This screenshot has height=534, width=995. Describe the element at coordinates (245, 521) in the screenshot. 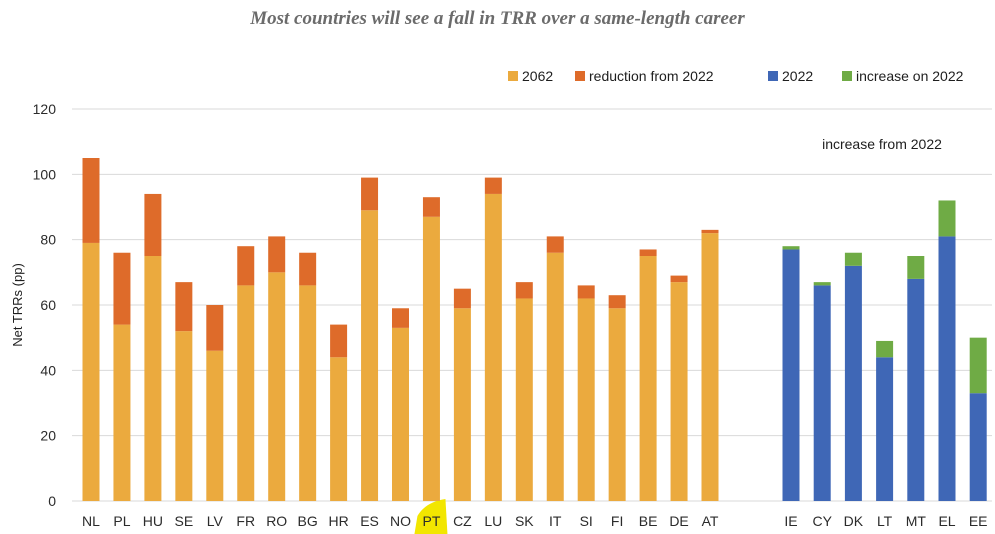

I see `x-tick-label-fr: FR` at that location.